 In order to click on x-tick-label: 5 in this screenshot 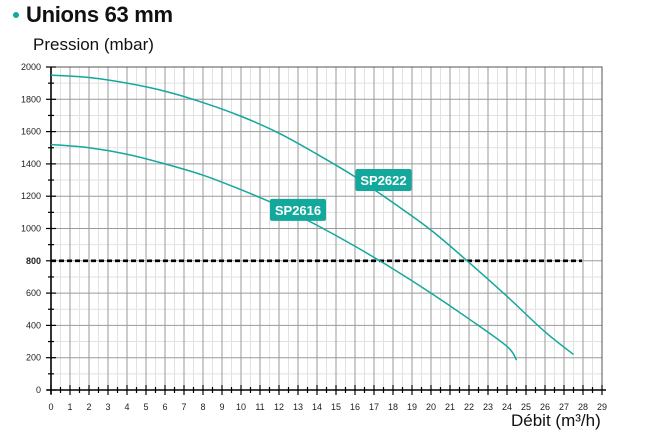, I will do `click(145, 407)`.